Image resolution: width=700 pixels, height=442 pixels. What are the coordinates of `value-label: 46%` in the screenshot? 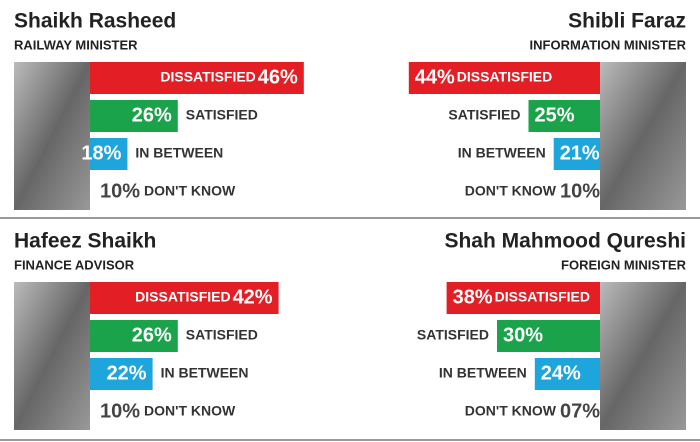 It's located at (278, 77).